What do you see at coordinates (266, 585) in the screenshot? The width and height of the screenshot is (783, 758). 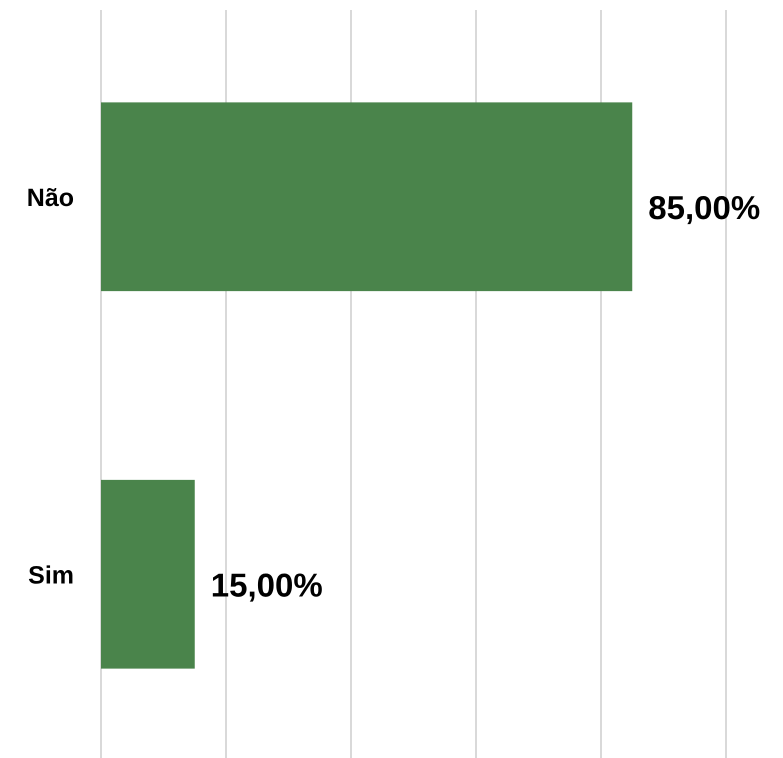 I see `data-label: 15,00%` at bounding box center [266, 585].